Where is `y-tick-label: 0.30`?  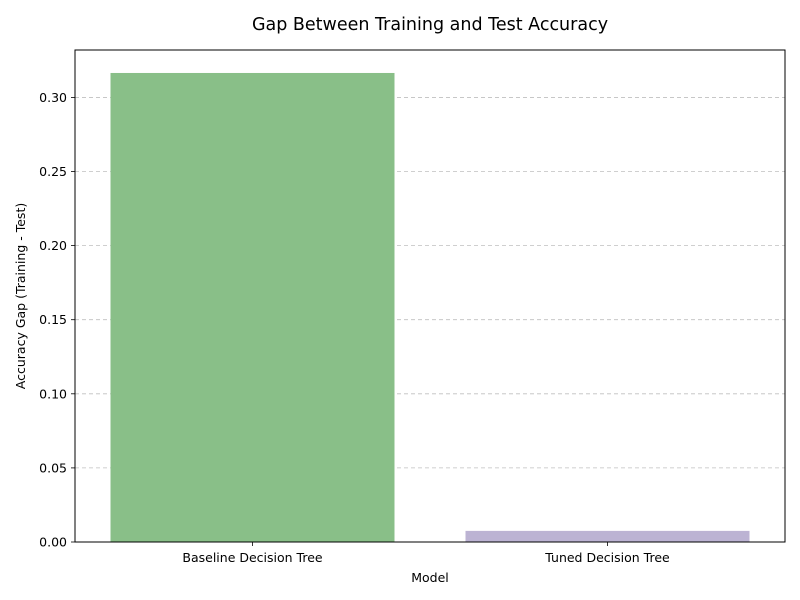
y-tick-label: 0.30 is located at coordinates (53, 97).